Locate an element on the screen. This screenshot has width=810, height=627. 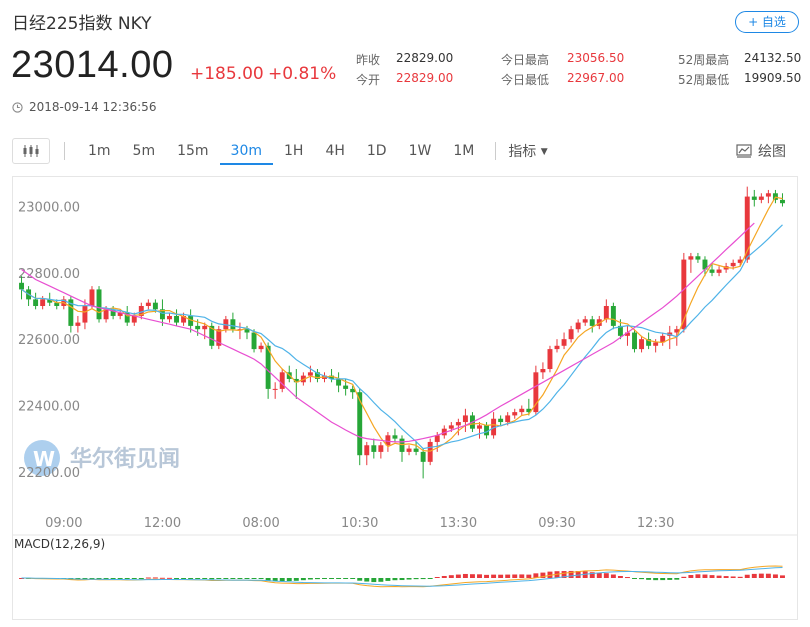
x-tick-label: 12:00 is located at coordinates (162, 523).